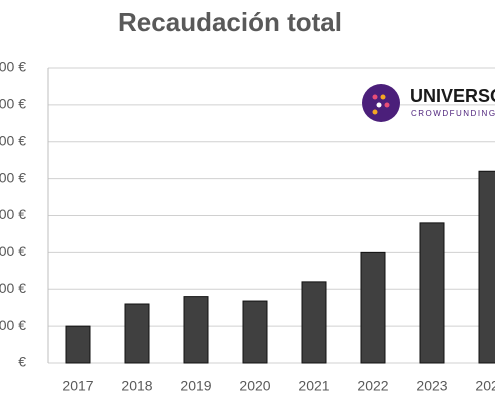 This screenshot has height=400, width=495. What do you see at coordinates (195, 386) in the screenshot?
I see `x-tick-label: 2019` at bounding box center [195, 386].